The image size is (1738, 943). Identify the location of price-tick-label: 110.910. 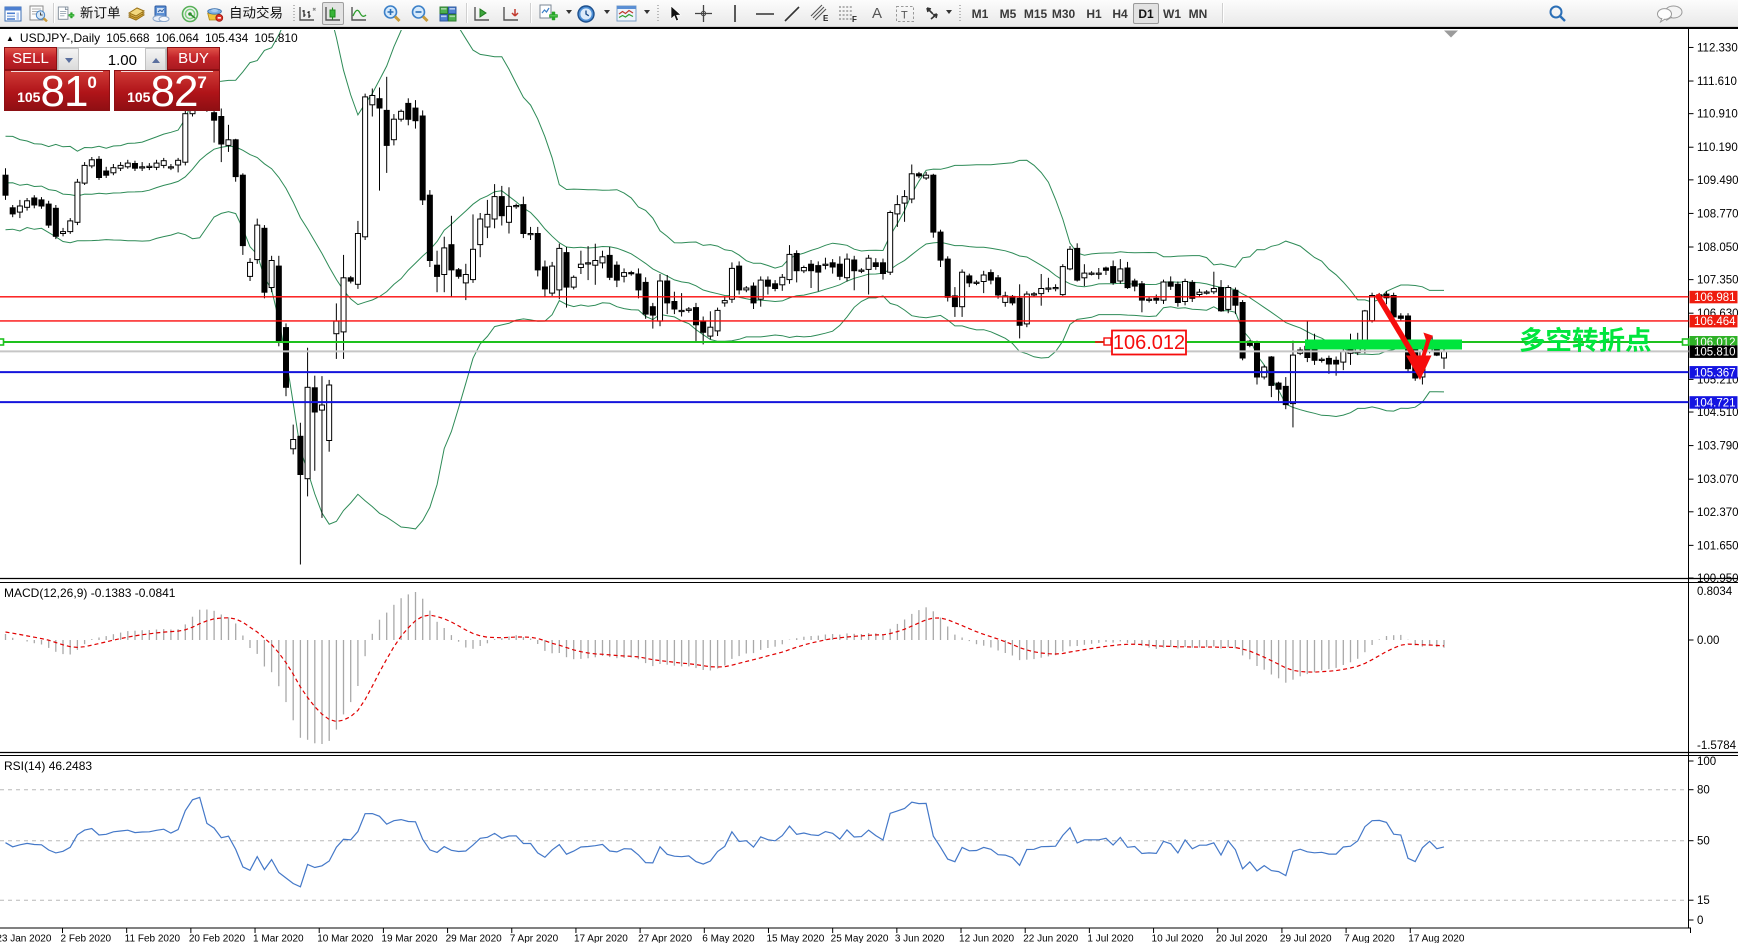
(1717, 115).